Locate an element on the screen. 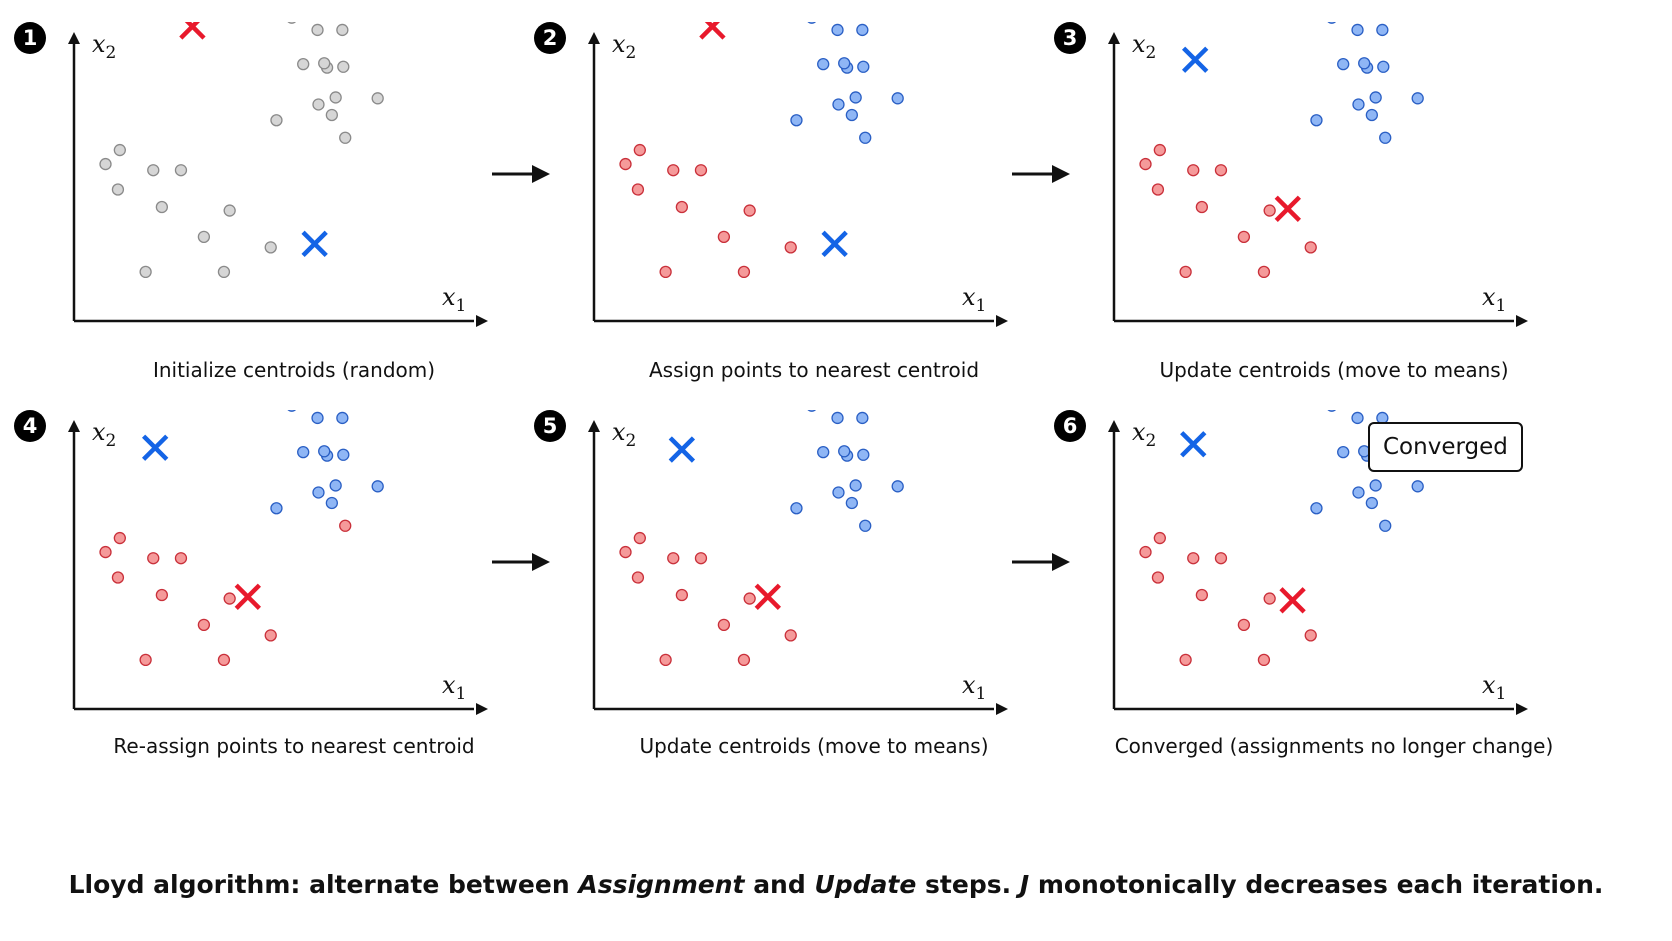 The height and width of the screenshot is (941, 1672). panel-step-2: 2 x2 x1 Assign points to nearest centroid is located at coordinates (794, 212).